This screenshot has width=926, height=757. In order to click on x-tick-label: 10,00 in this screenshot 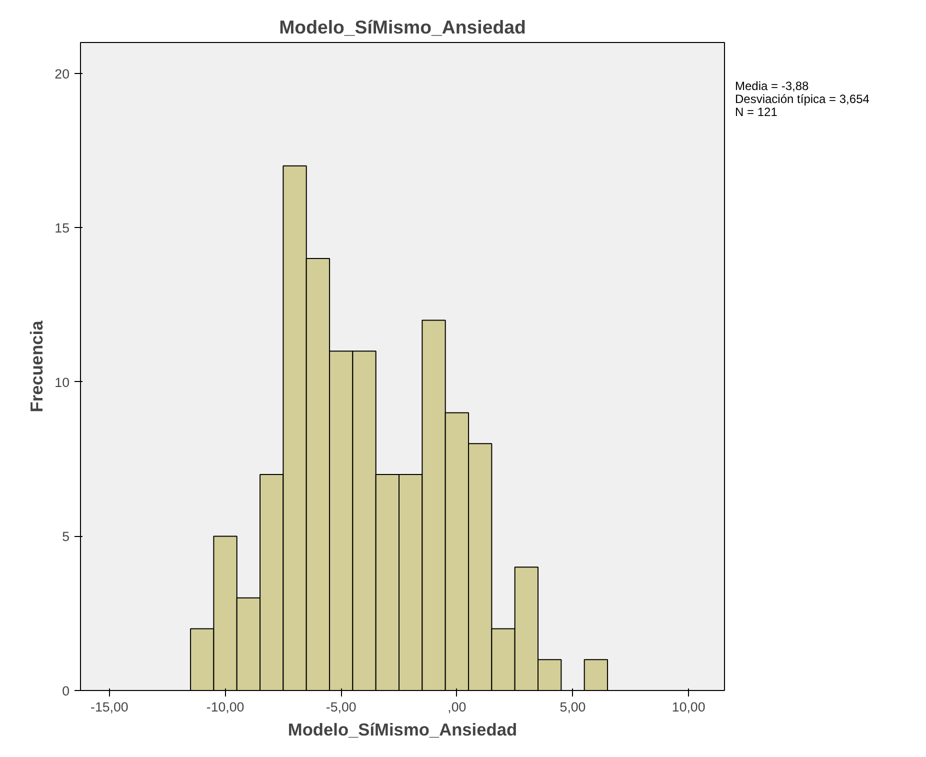, I will do `click(689, 707)`.